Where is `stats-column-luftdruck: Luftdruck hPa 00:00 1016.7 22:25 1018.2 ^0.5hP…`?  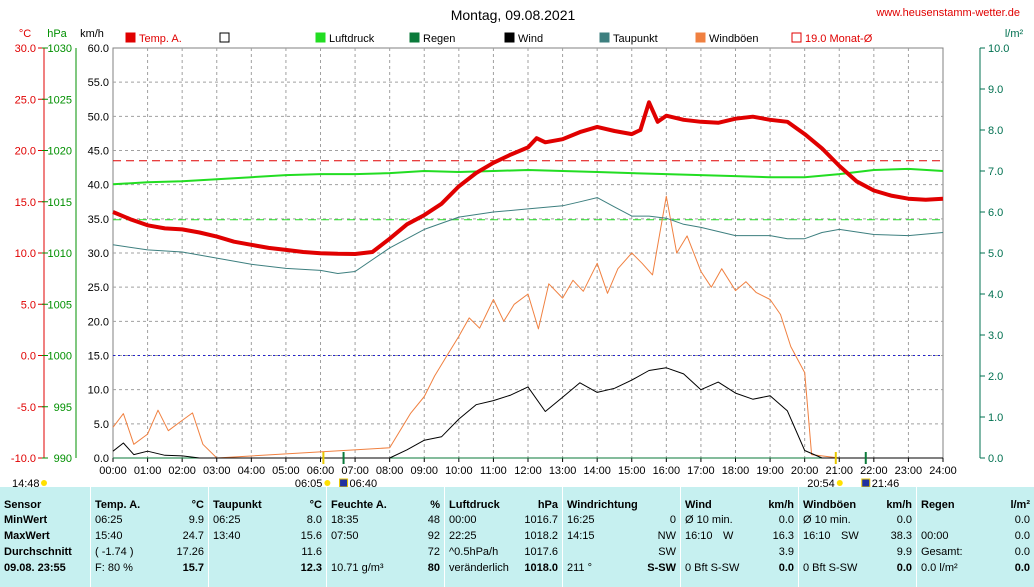
stats-column-luftdruck: Luftdruck hPa 00:00 1016.7 22:25 1018.2 ^0.5hP… is located at coordinates (503, 537).